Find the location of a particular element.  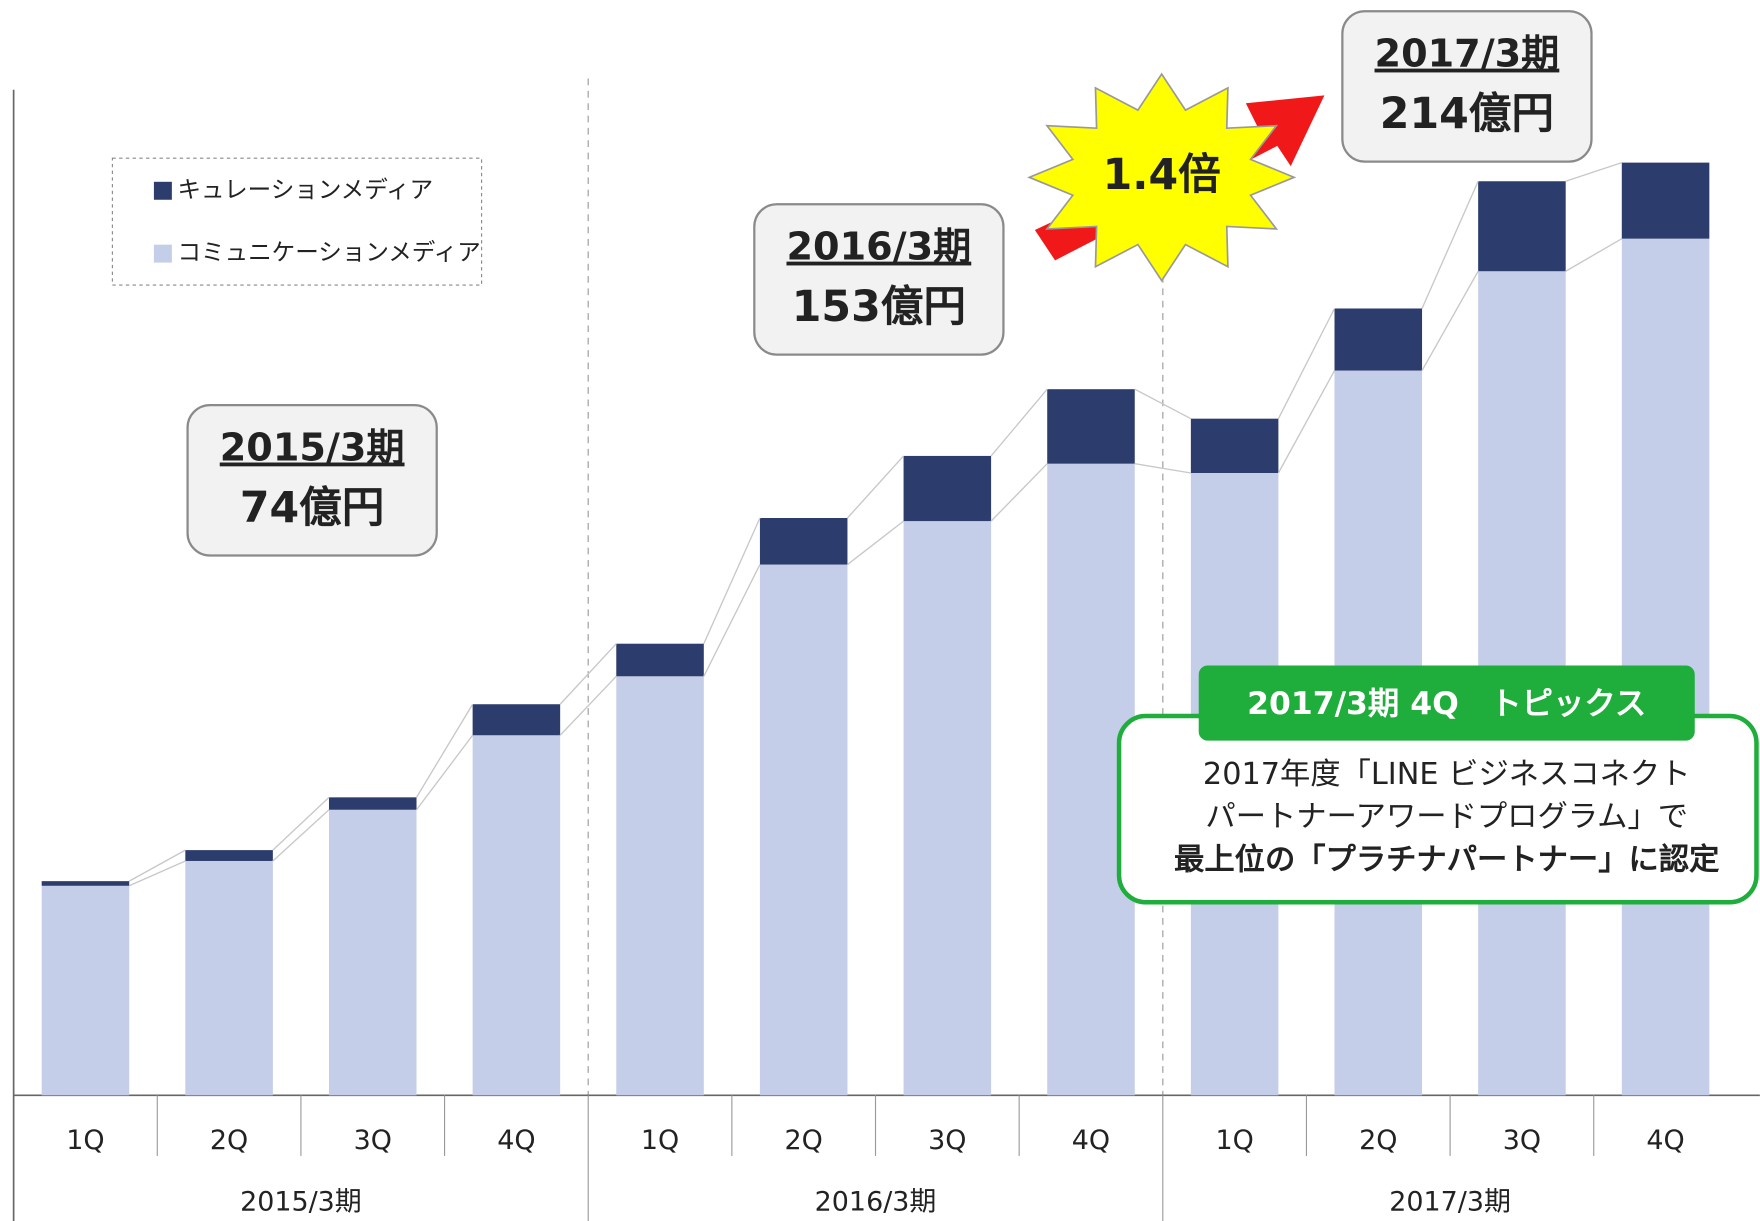

topics-line: 最上位の「プラチナパートナー」に認定 is located at coordinates (1446, 859).